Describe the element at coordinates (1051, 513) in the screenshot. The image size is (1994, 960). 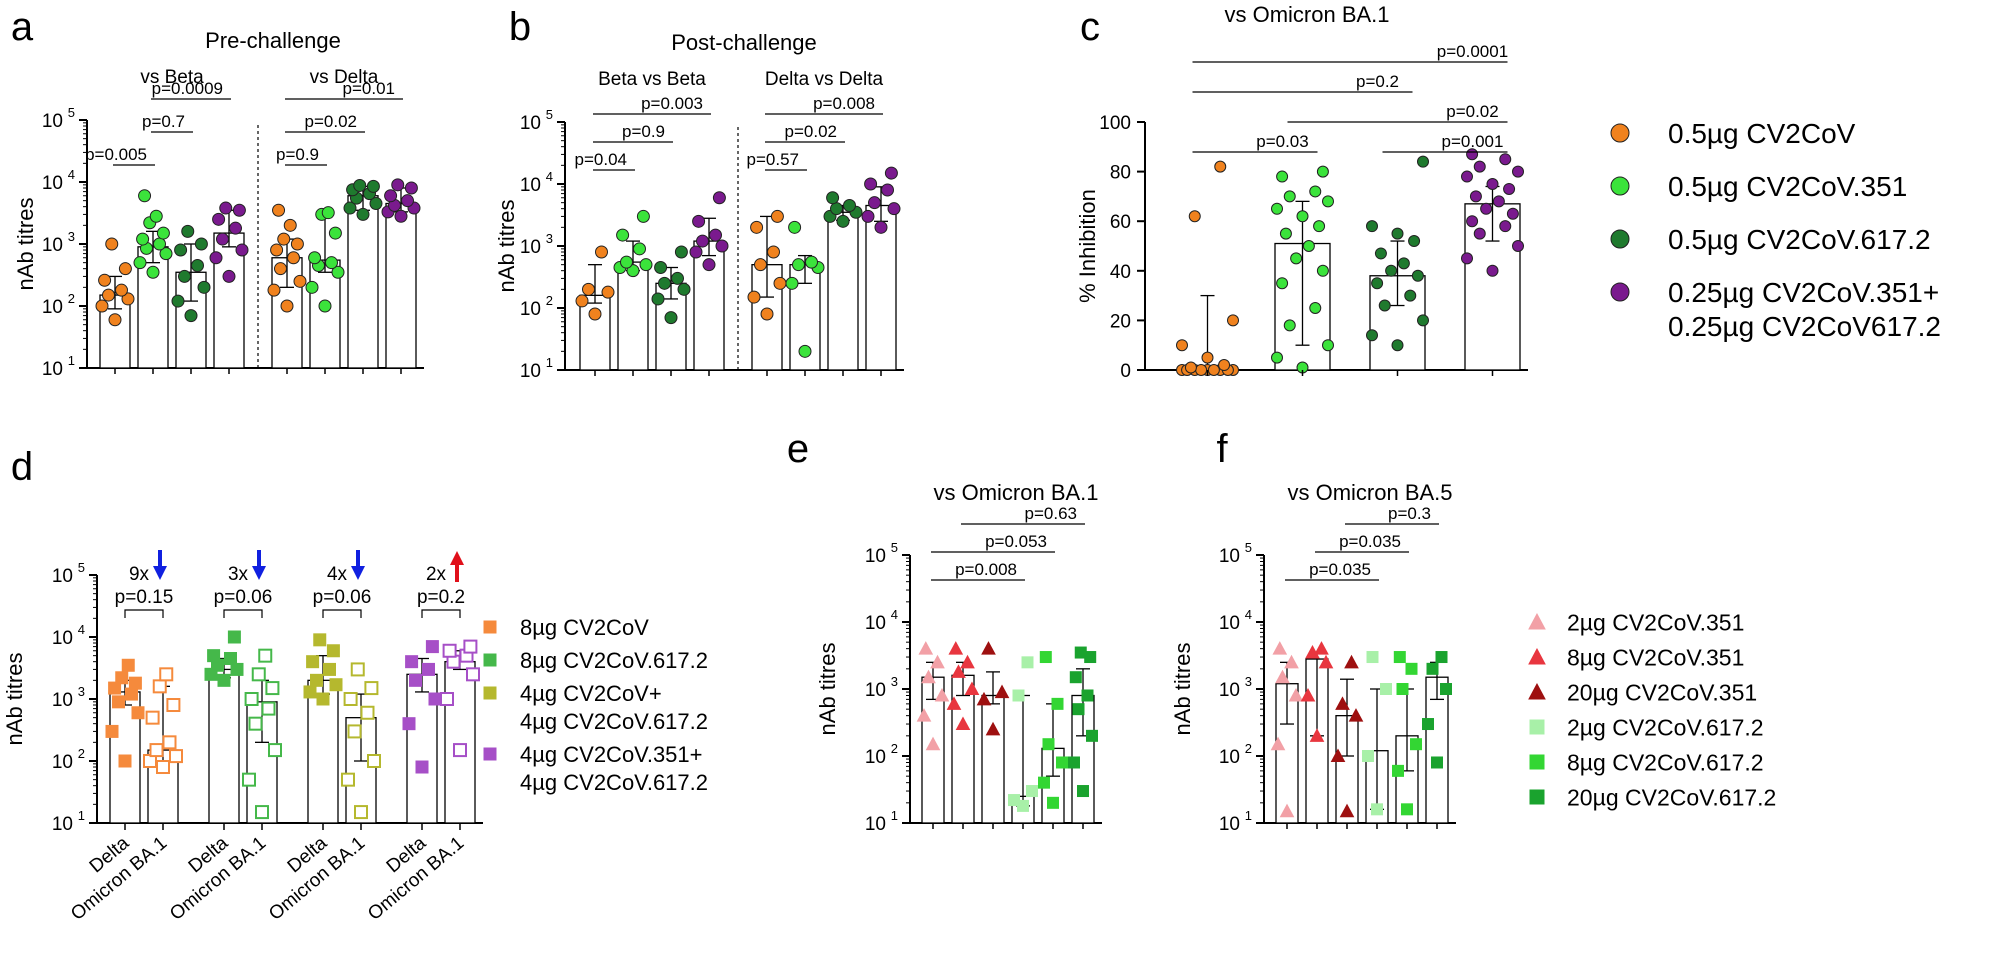
I see `p-value-label: p=0.63` at that location.